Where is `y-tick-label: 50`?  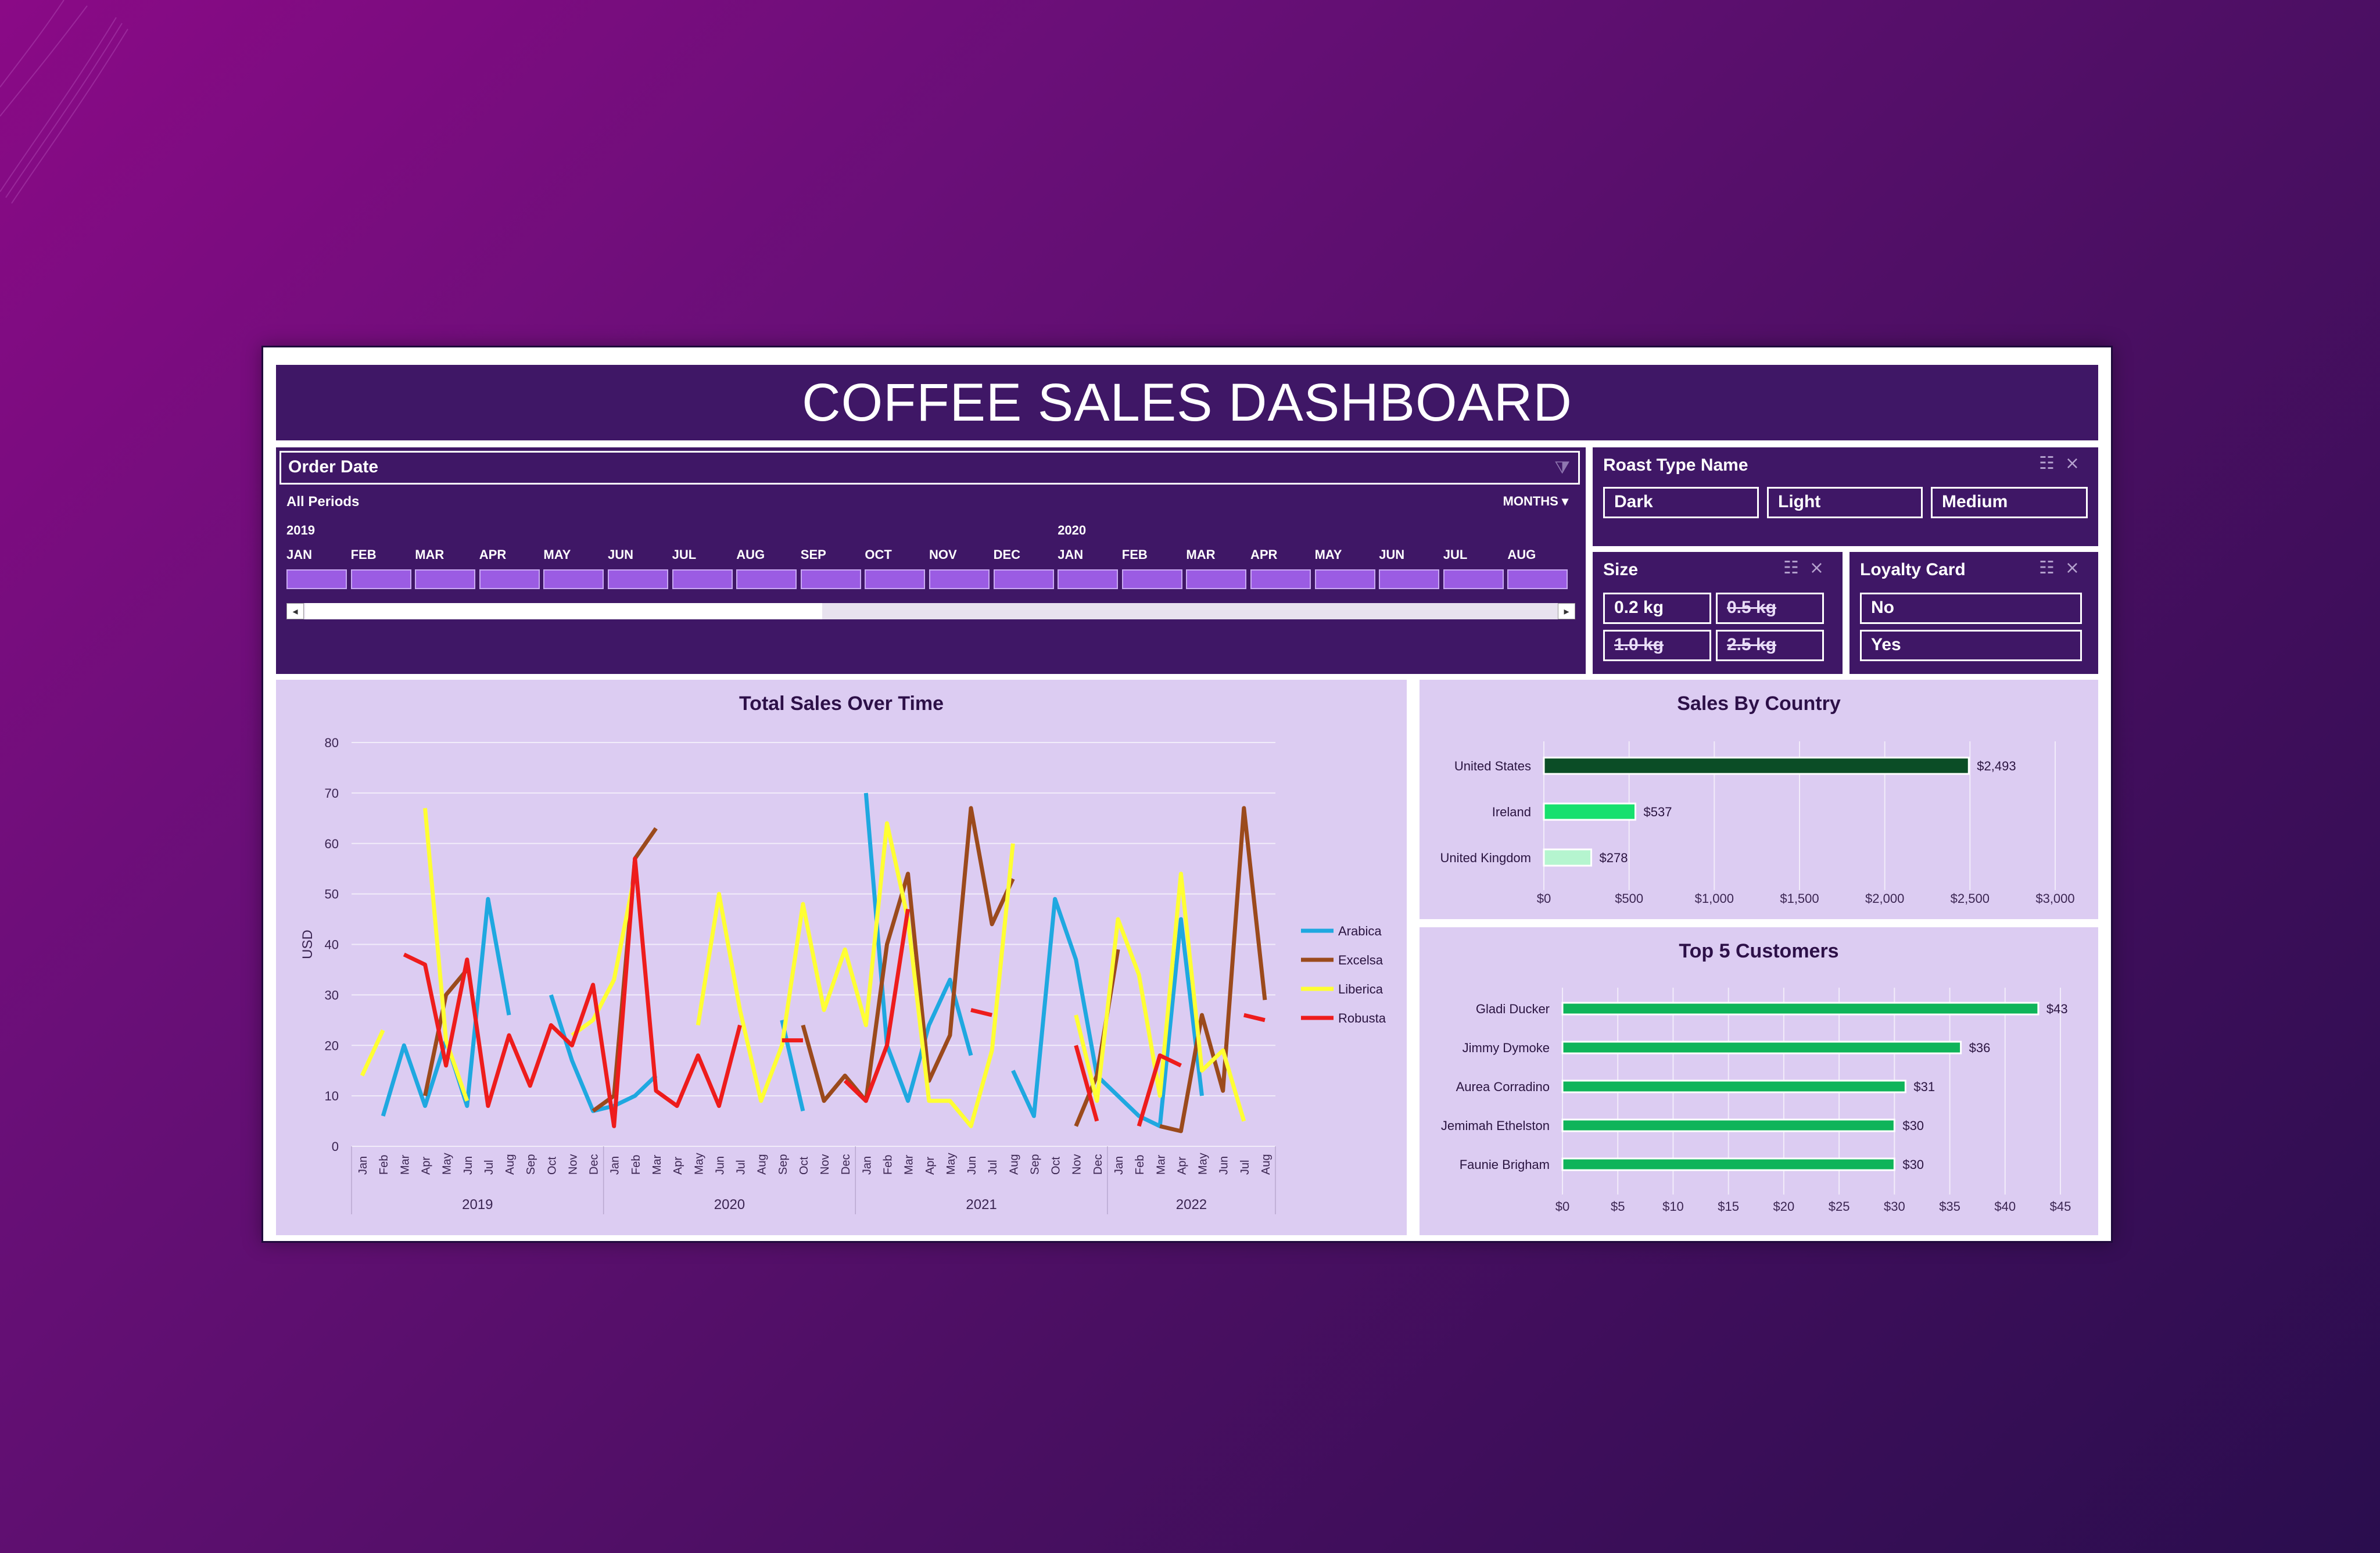
y-tick-label: 50 is located at coordinates (332, 895).